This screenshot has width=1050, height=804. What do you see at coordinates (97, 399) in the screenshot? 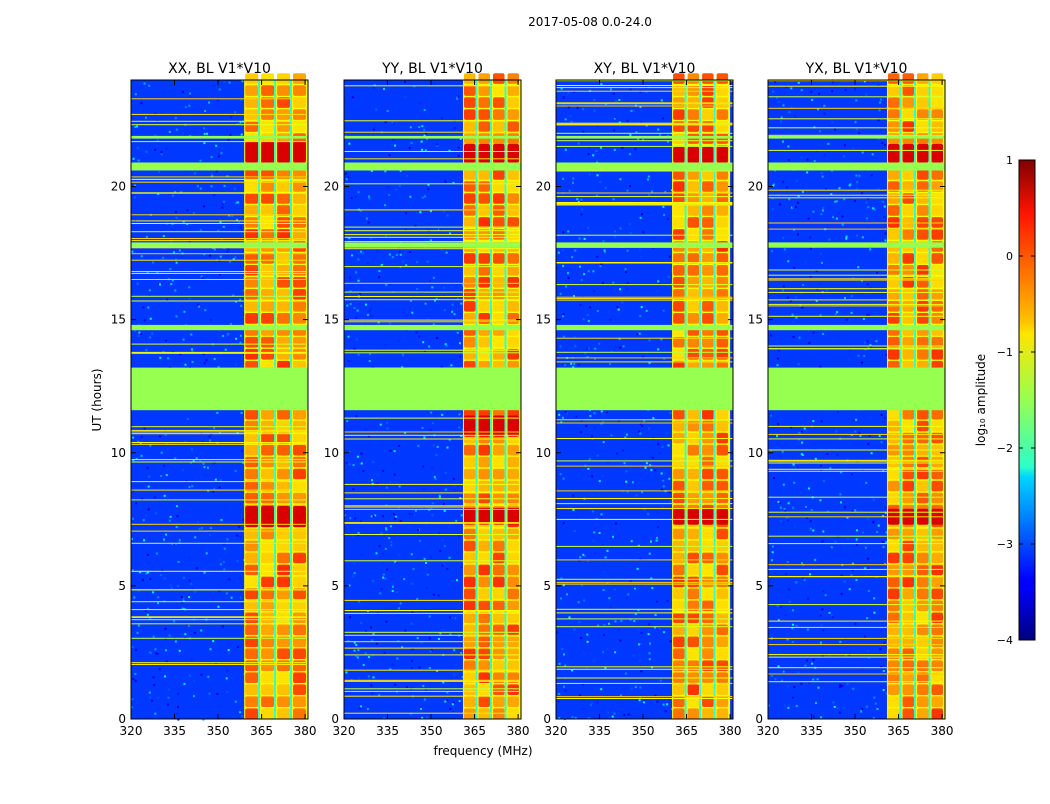
I see `y-axis-label: UT (hours)` at bounding box center [97, 399].